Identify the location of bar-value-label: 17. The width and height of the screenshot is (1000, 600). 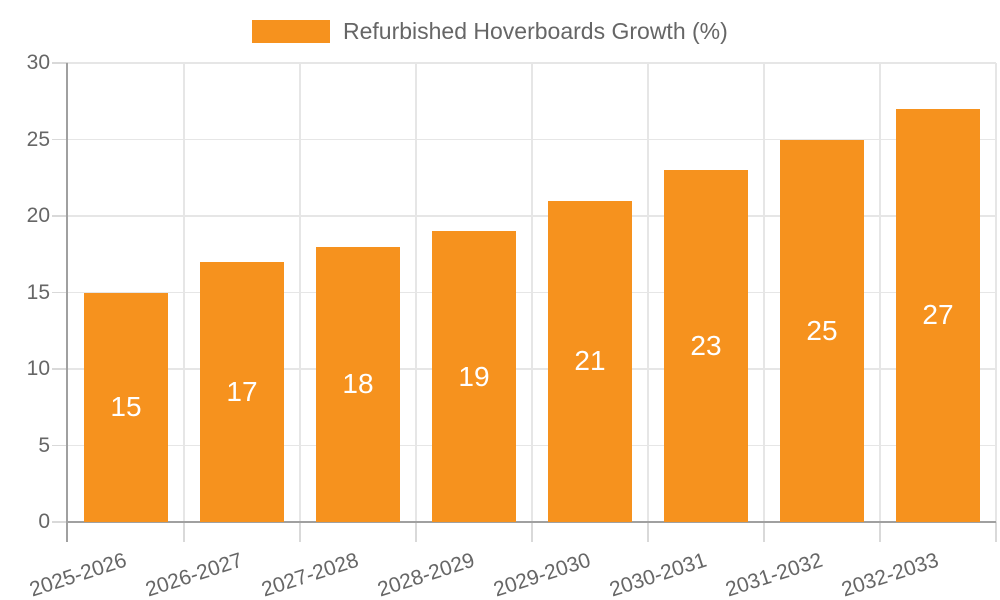
(242, 391).